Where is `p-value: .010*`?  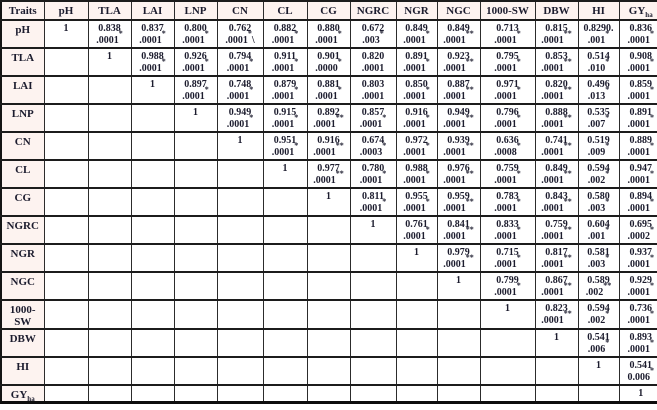 p-value: .010* is located at coordinates (598, 66).